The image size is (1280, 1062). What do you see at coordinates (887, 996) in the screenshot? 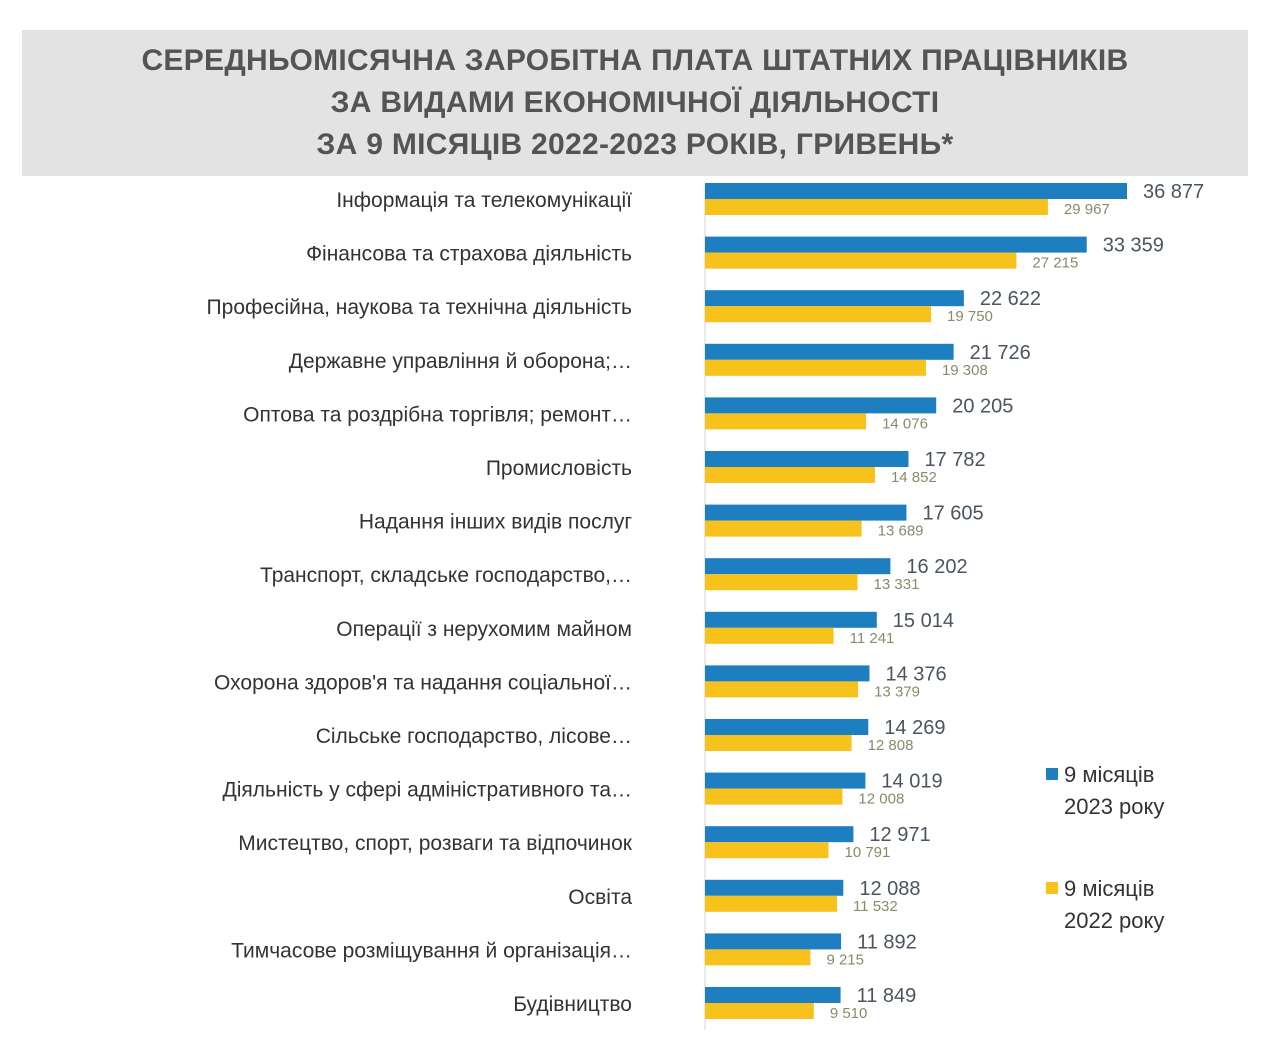
I see `value-label-2023: 11 849` at bounding box center [887, 996].